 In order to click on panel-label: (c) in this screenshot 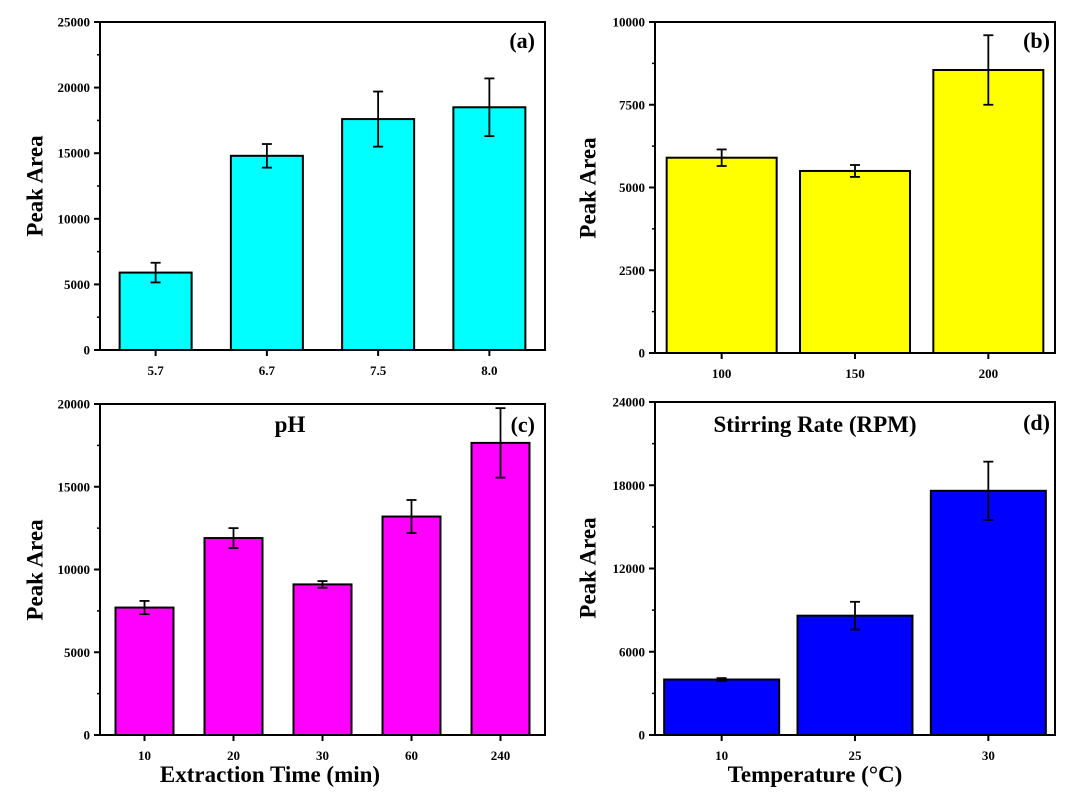, I will do `click(523, 424)`.